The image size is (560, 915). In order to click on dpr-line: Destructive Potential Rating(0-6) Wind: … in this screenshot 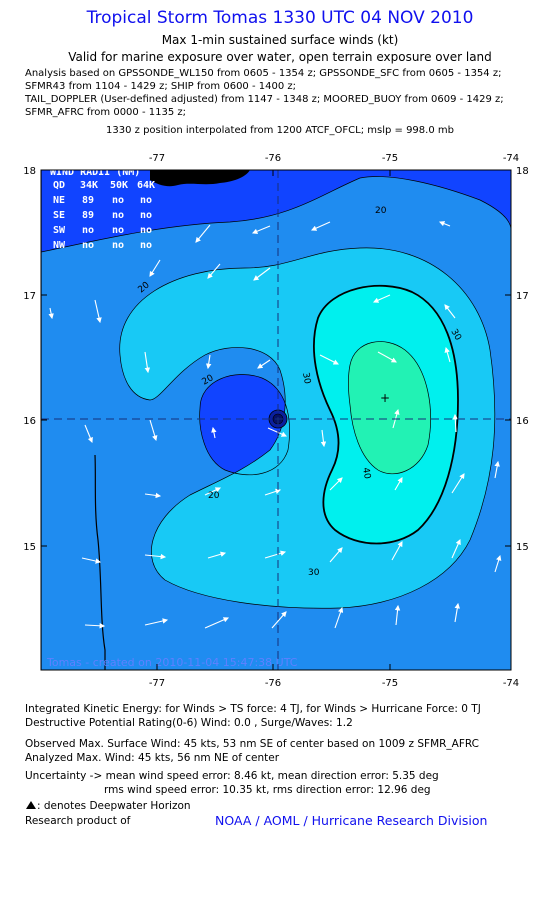, I will do `click(189, 723)`.